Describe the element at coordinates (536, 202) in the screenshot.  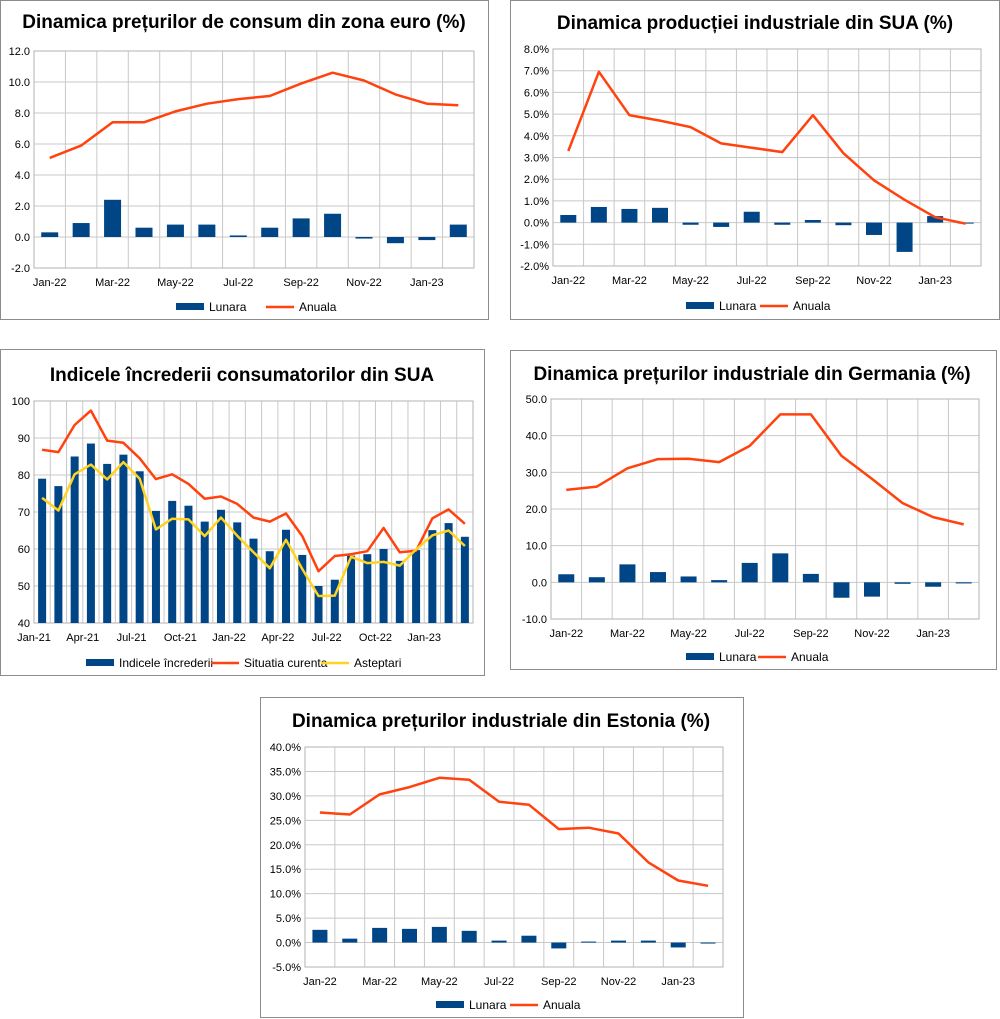
I see `y-tick-label: 1.0%` at that location.